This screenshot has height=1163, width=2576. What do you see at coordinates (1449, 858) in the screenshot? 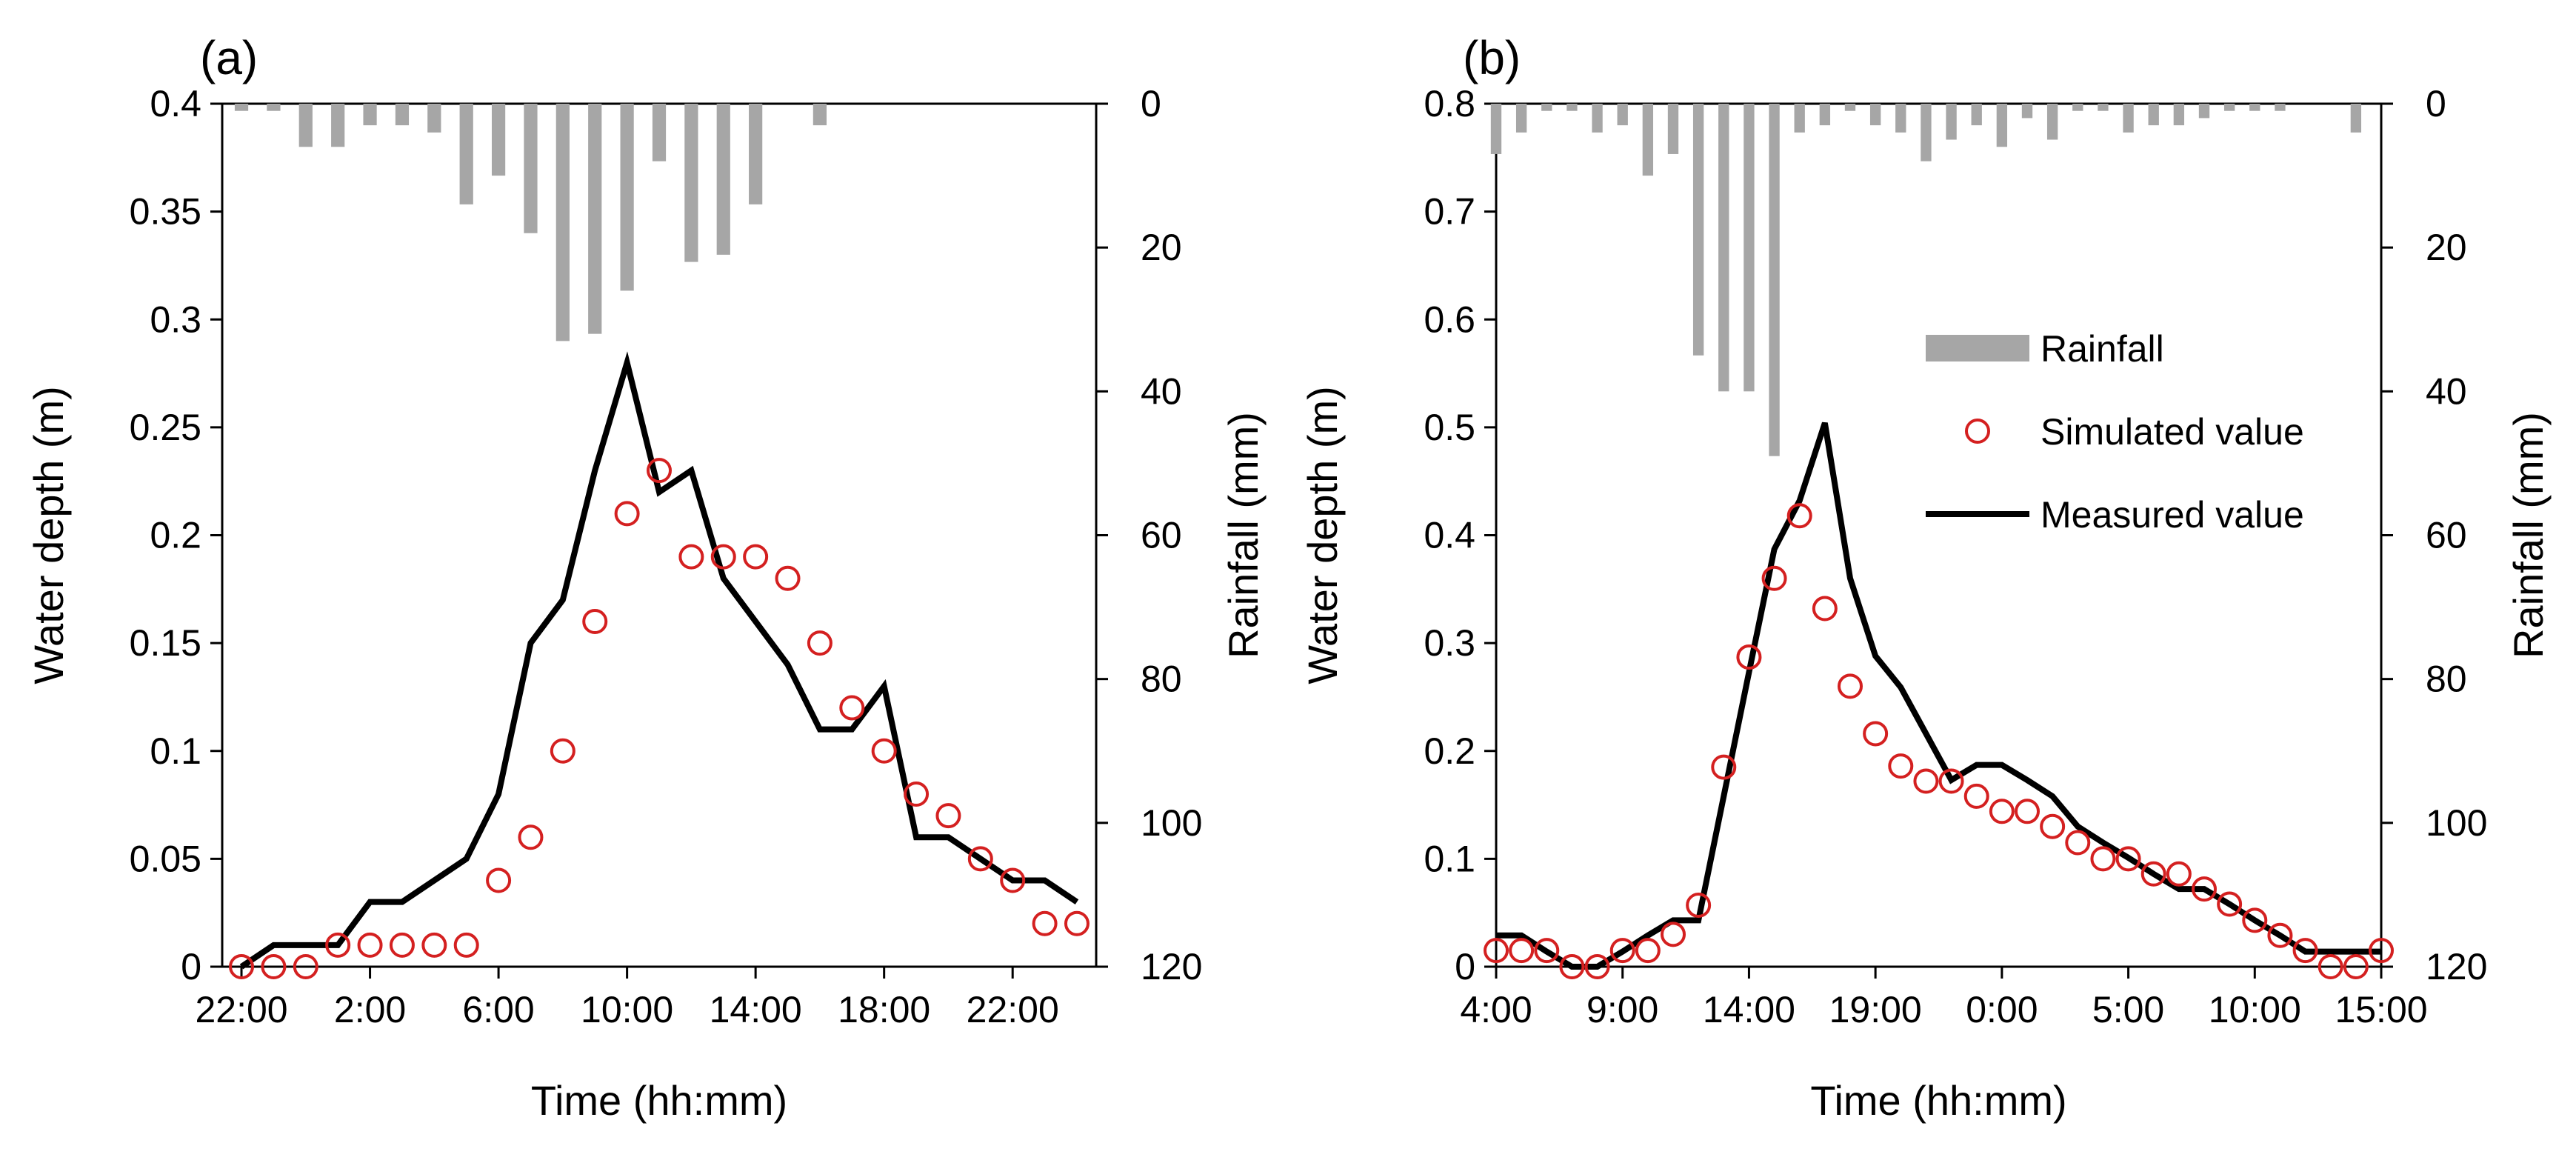
I see `y-tick-label: 0.1` at bounding box center [1449, 858].